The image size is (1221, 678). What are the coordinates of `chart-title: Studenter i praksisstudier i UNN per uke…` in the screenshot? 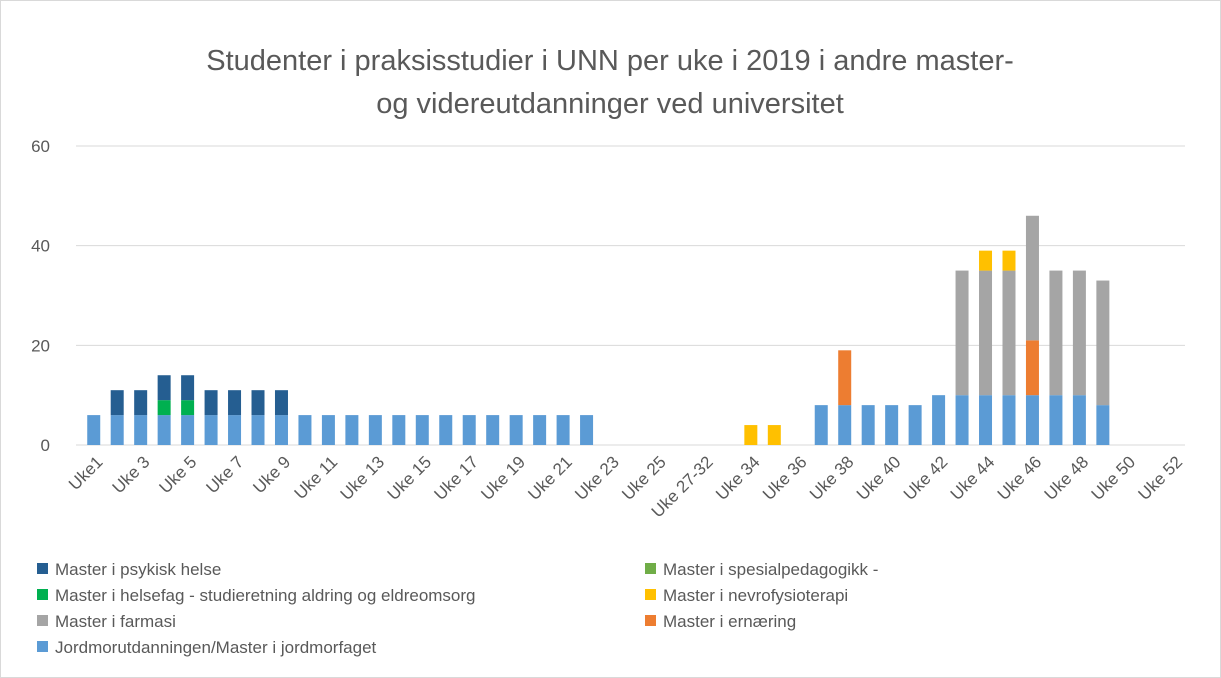 It's located at (610, 61).